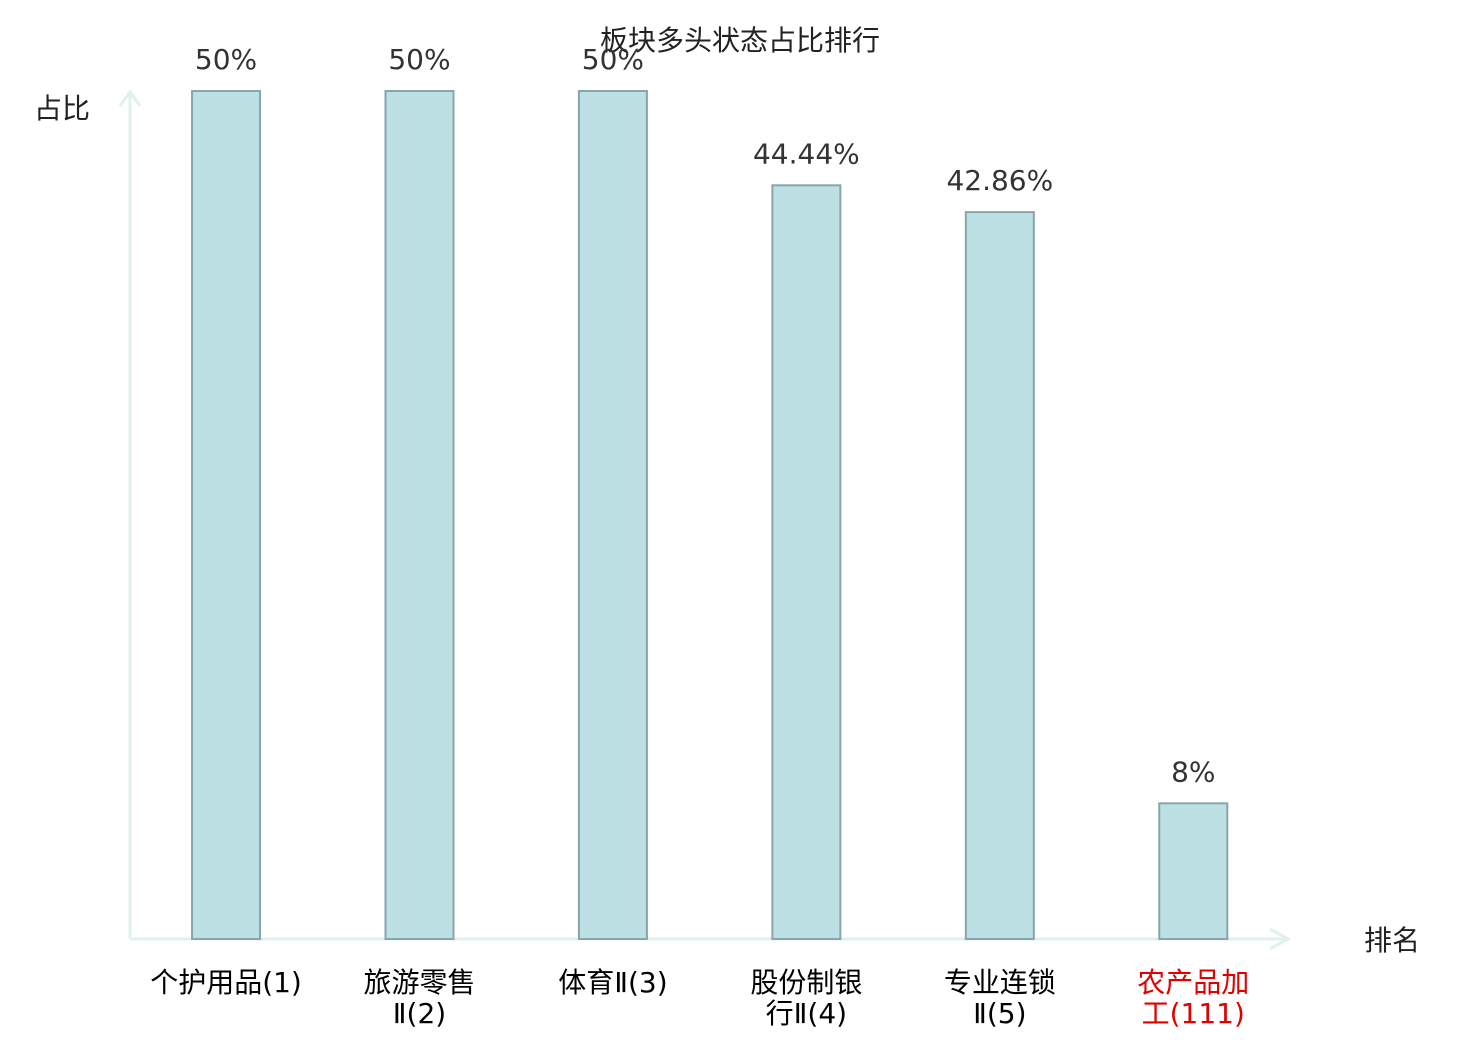  What do you see at coordinates (1193, 998) in the screenshot?
I see `x-tick-label: 农产品加工(111)` at bounding box center [1193, 998].